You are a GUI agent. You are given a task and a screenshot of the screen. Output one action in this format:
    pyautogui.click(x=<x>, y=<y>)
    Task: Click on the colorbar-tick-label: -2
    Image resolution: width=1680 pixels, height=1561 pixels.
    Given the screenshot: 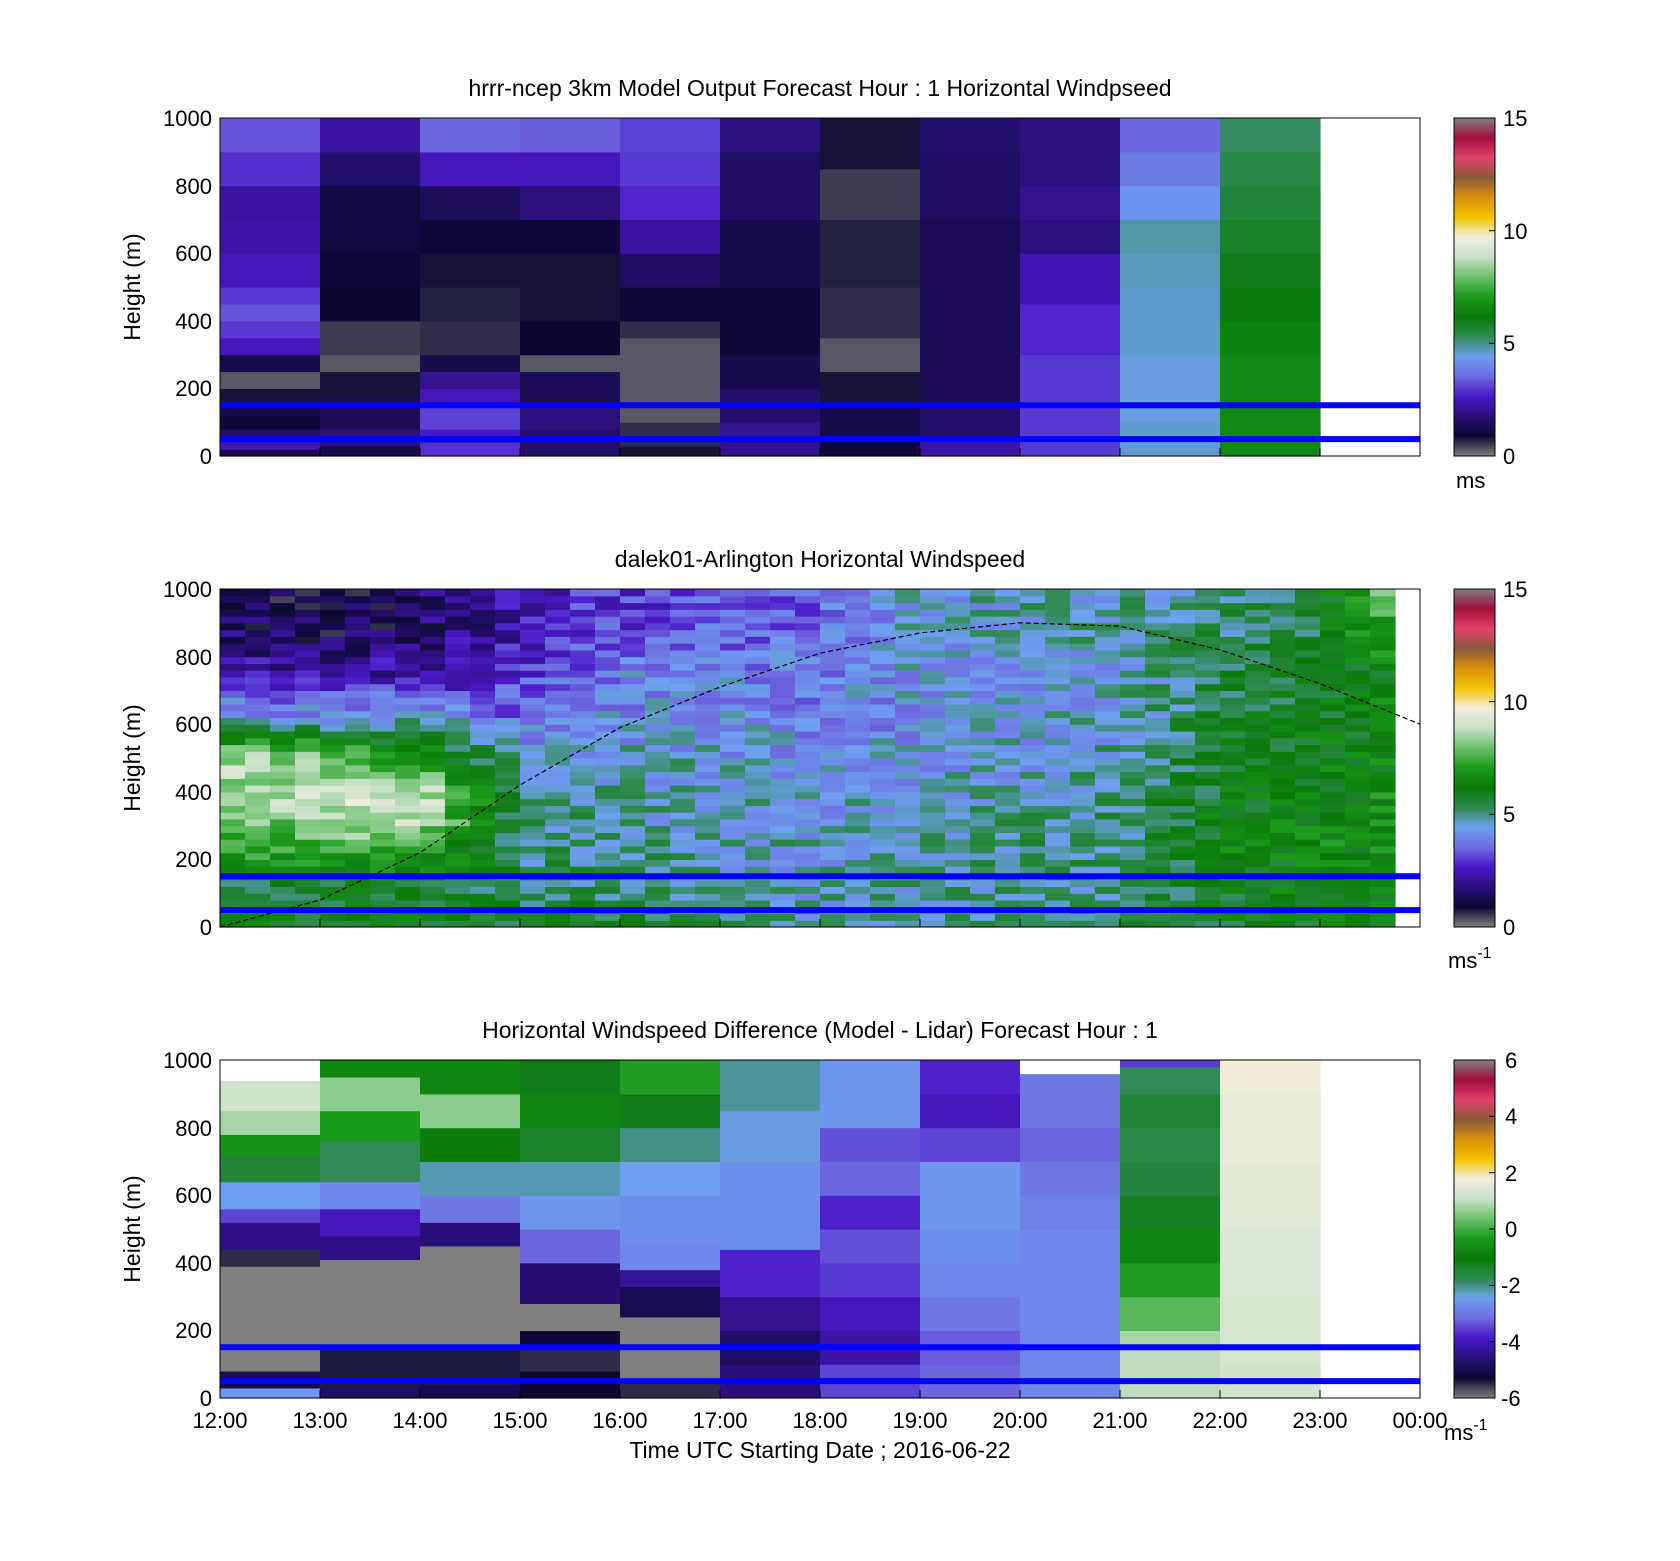 What is the action you would take?
    pyautogui.click(x=1511, y=1285)
    